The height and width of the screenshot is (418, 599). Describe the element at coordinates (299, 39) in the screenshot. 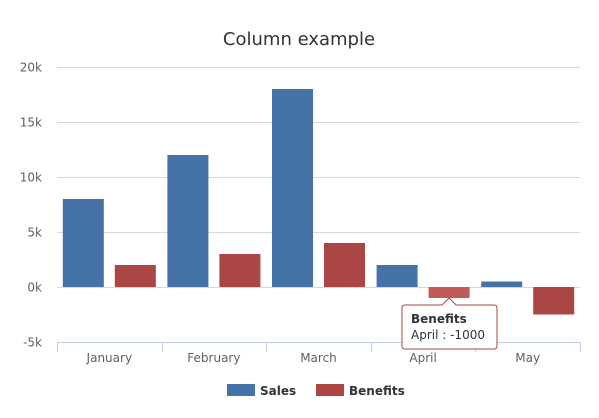

I see `chart-title: Column example` at that location.